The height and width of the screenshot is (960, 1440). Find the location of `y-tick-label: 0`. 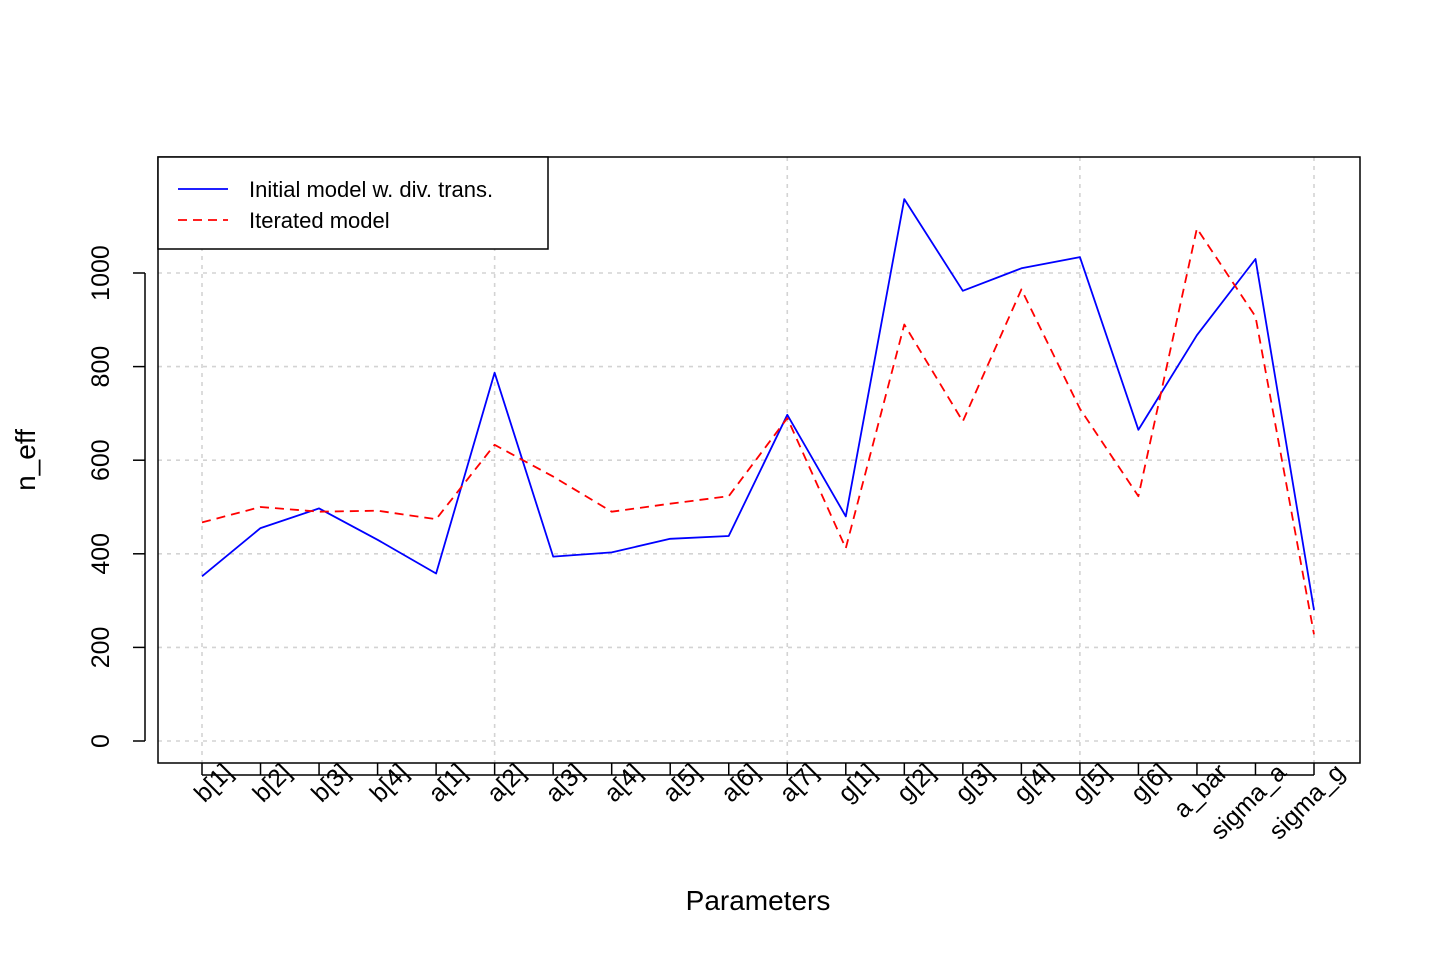

y-tick-label: 0 is located at coordinates (101, 741).